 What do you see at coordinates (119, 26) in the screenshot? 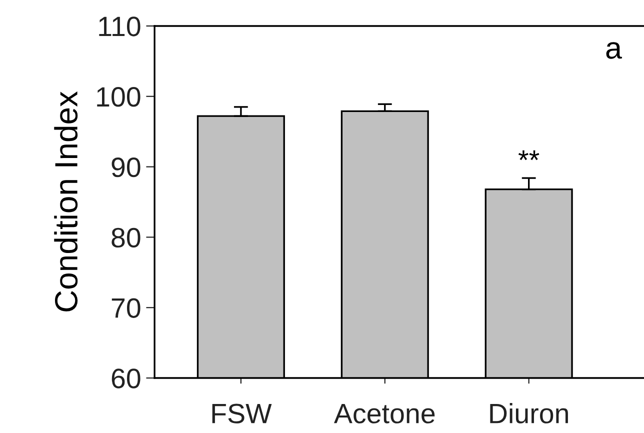
I see `y-tick-label: 110` at bounding box center [119, 26].